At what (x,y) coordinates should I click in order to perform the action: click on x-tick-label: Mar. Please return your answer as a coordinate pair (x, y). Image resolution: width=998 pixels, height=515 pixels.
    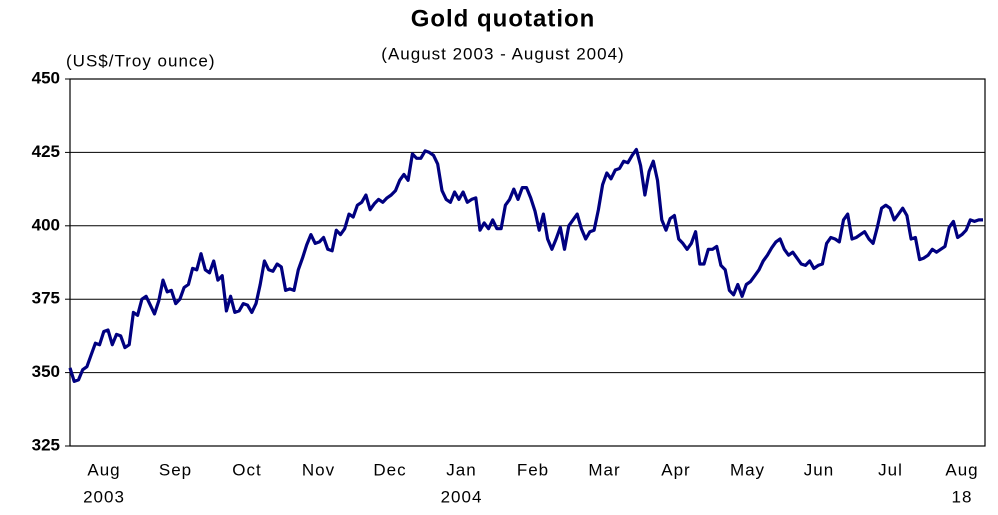
    Looking at the image, I should click on (604, 469).